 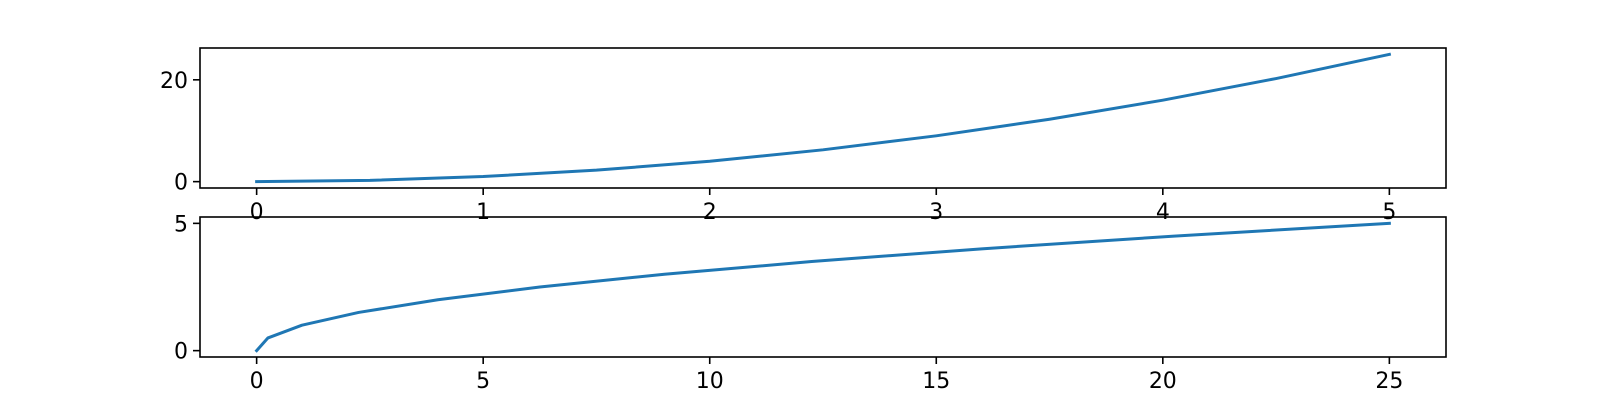 I want to click on x-tick-label: 3, so click(x=936, y=212).